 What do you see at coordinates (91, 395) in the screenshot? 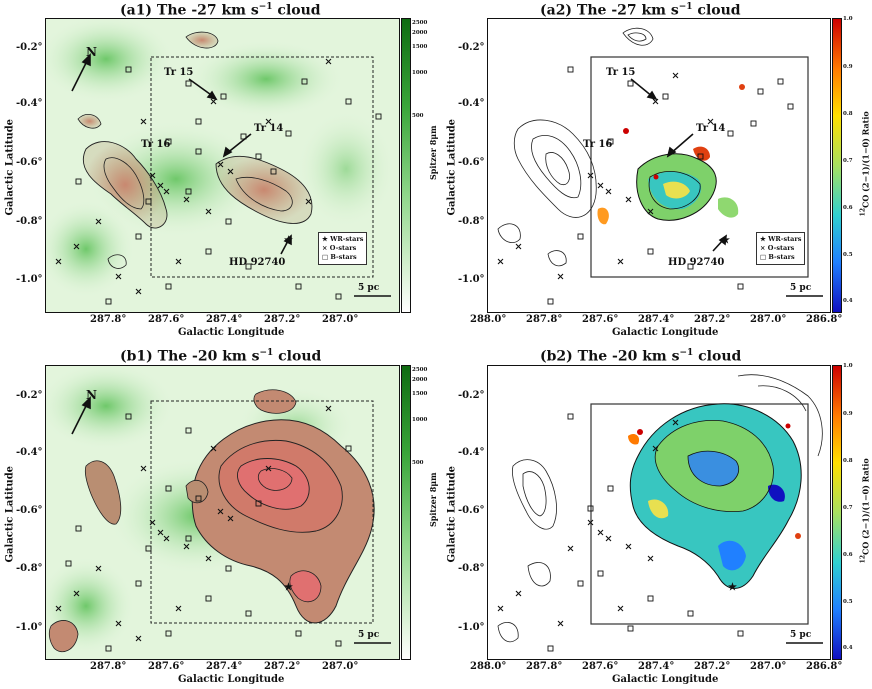
I see `north-label: N` at bounding box center [91, 395].